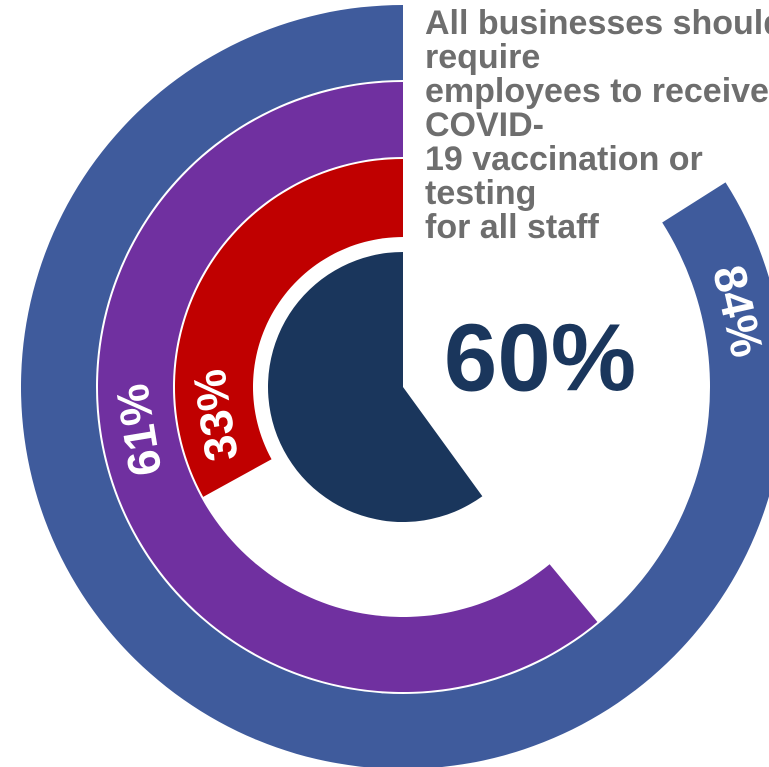 The image size is (769, 767). What do you see at coordinates (540, 358) in the screenshot?
I see `center-value-label: 60%` at bounding box center [540, 358].